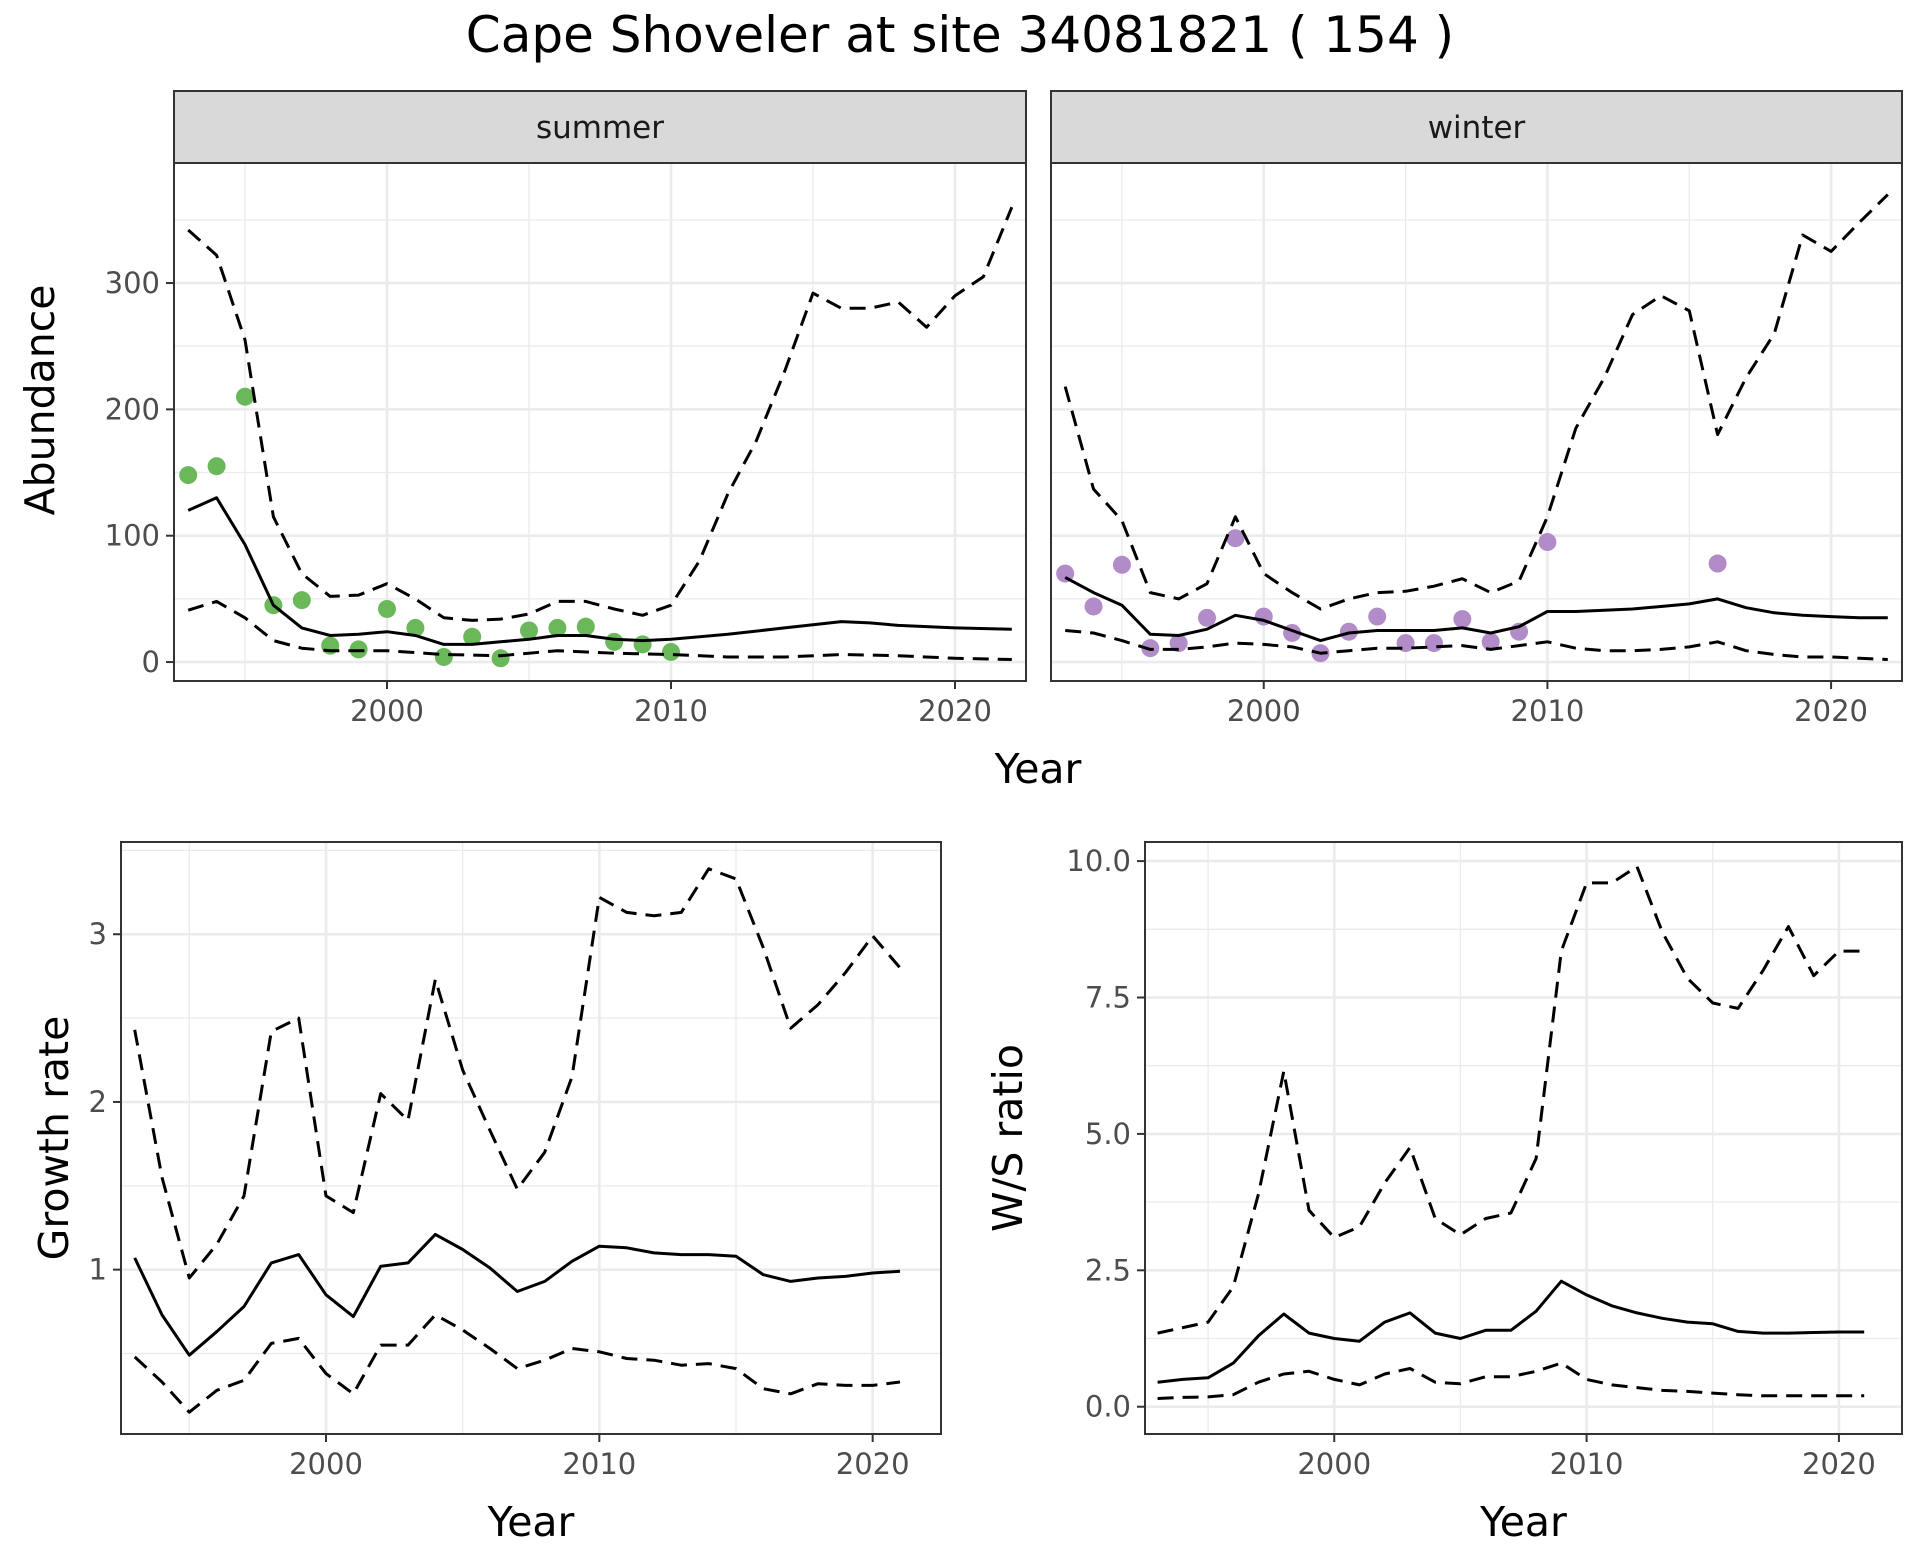 This screenshot has width=1920, height=1560. Describe the element at coordinates (40, 400) in the screenshot. I see `y-axis-label: Abundance` at that location.